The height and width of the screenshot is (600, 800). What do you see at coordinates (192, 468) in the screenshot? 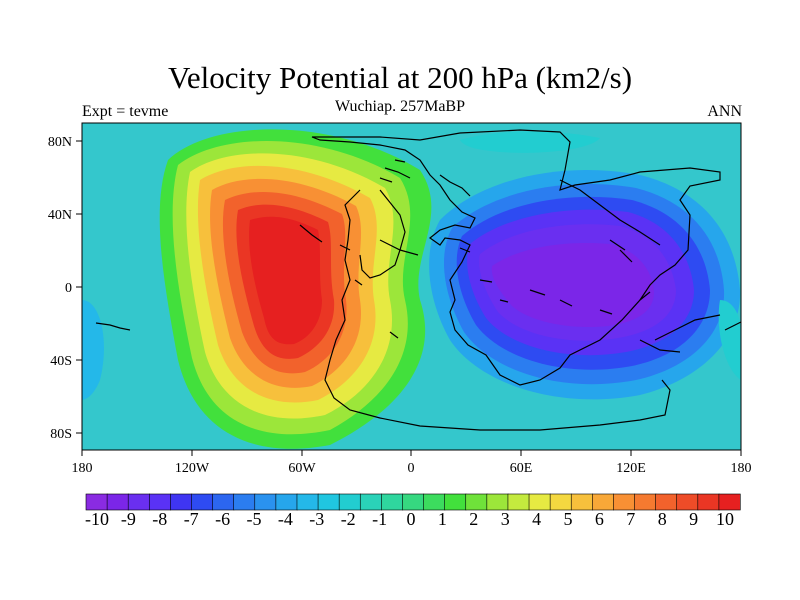
I see `lon-tick-label: 120W` at bounding box center [192, 468].